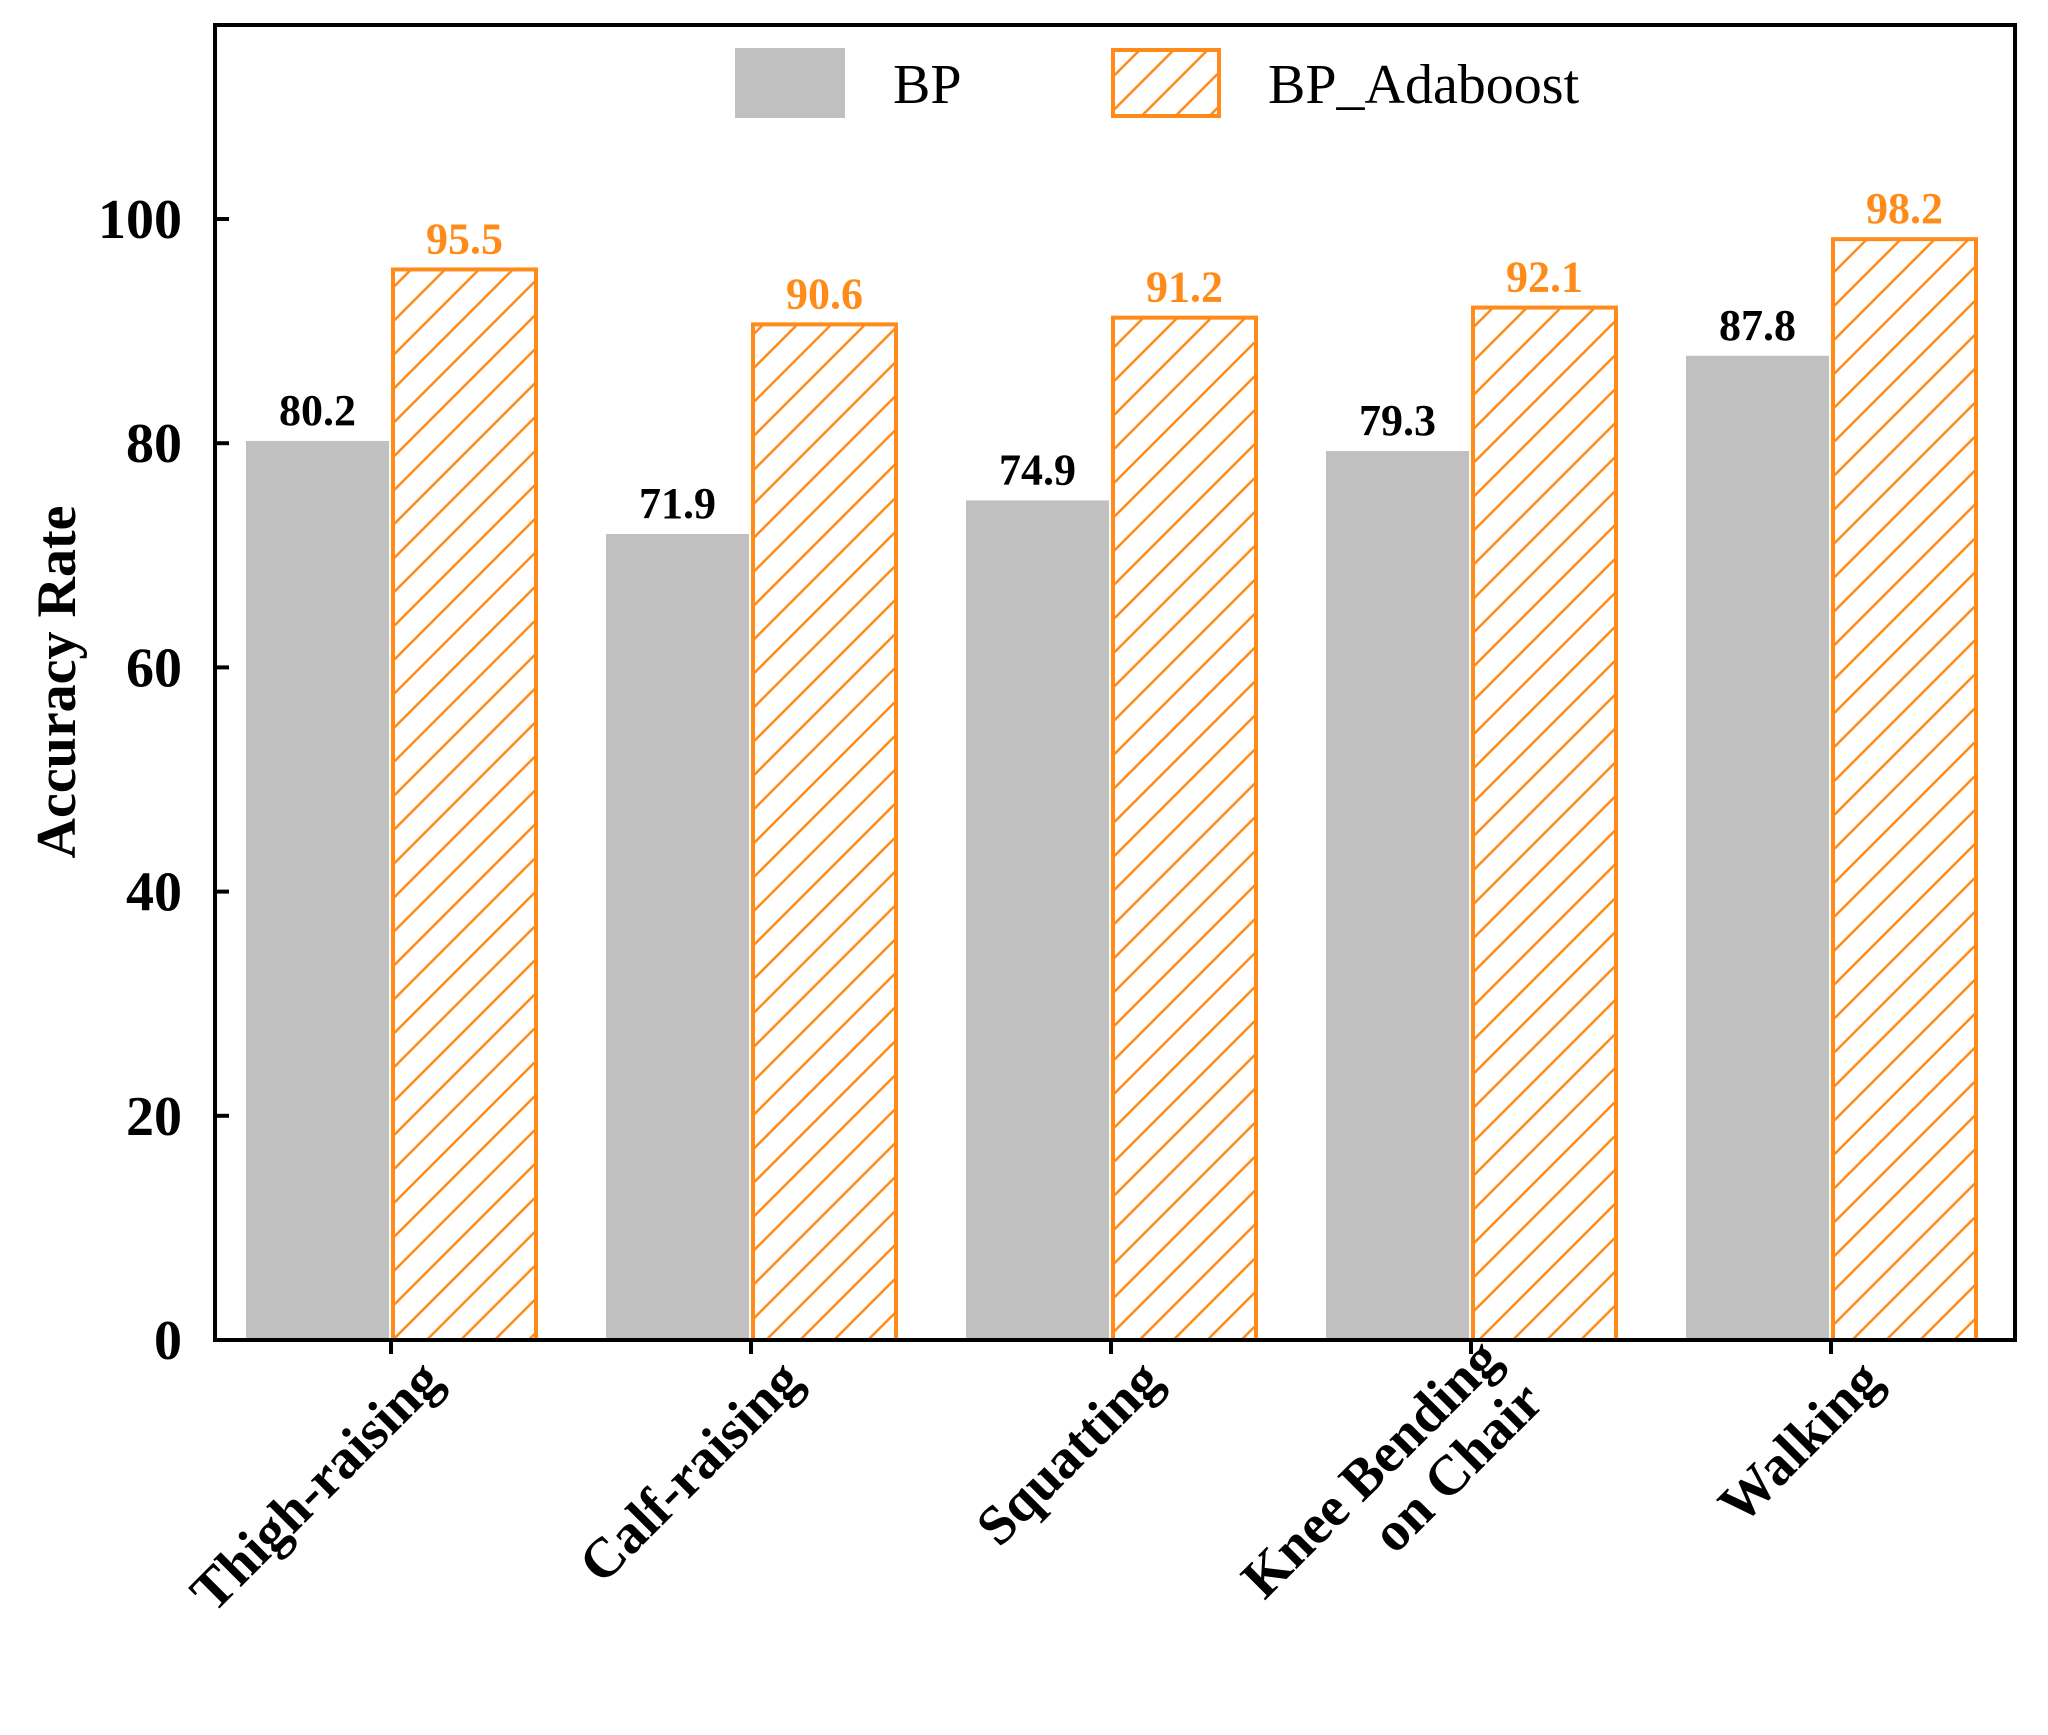 Image resolution: width=2048 pixels, height=1735 pixels. What do you see at coordinates (1397, 420) in the screenshot?
I see `value-label-bp-knee-bending-on-chair: 79.3` at bounding box center [1397, 420].